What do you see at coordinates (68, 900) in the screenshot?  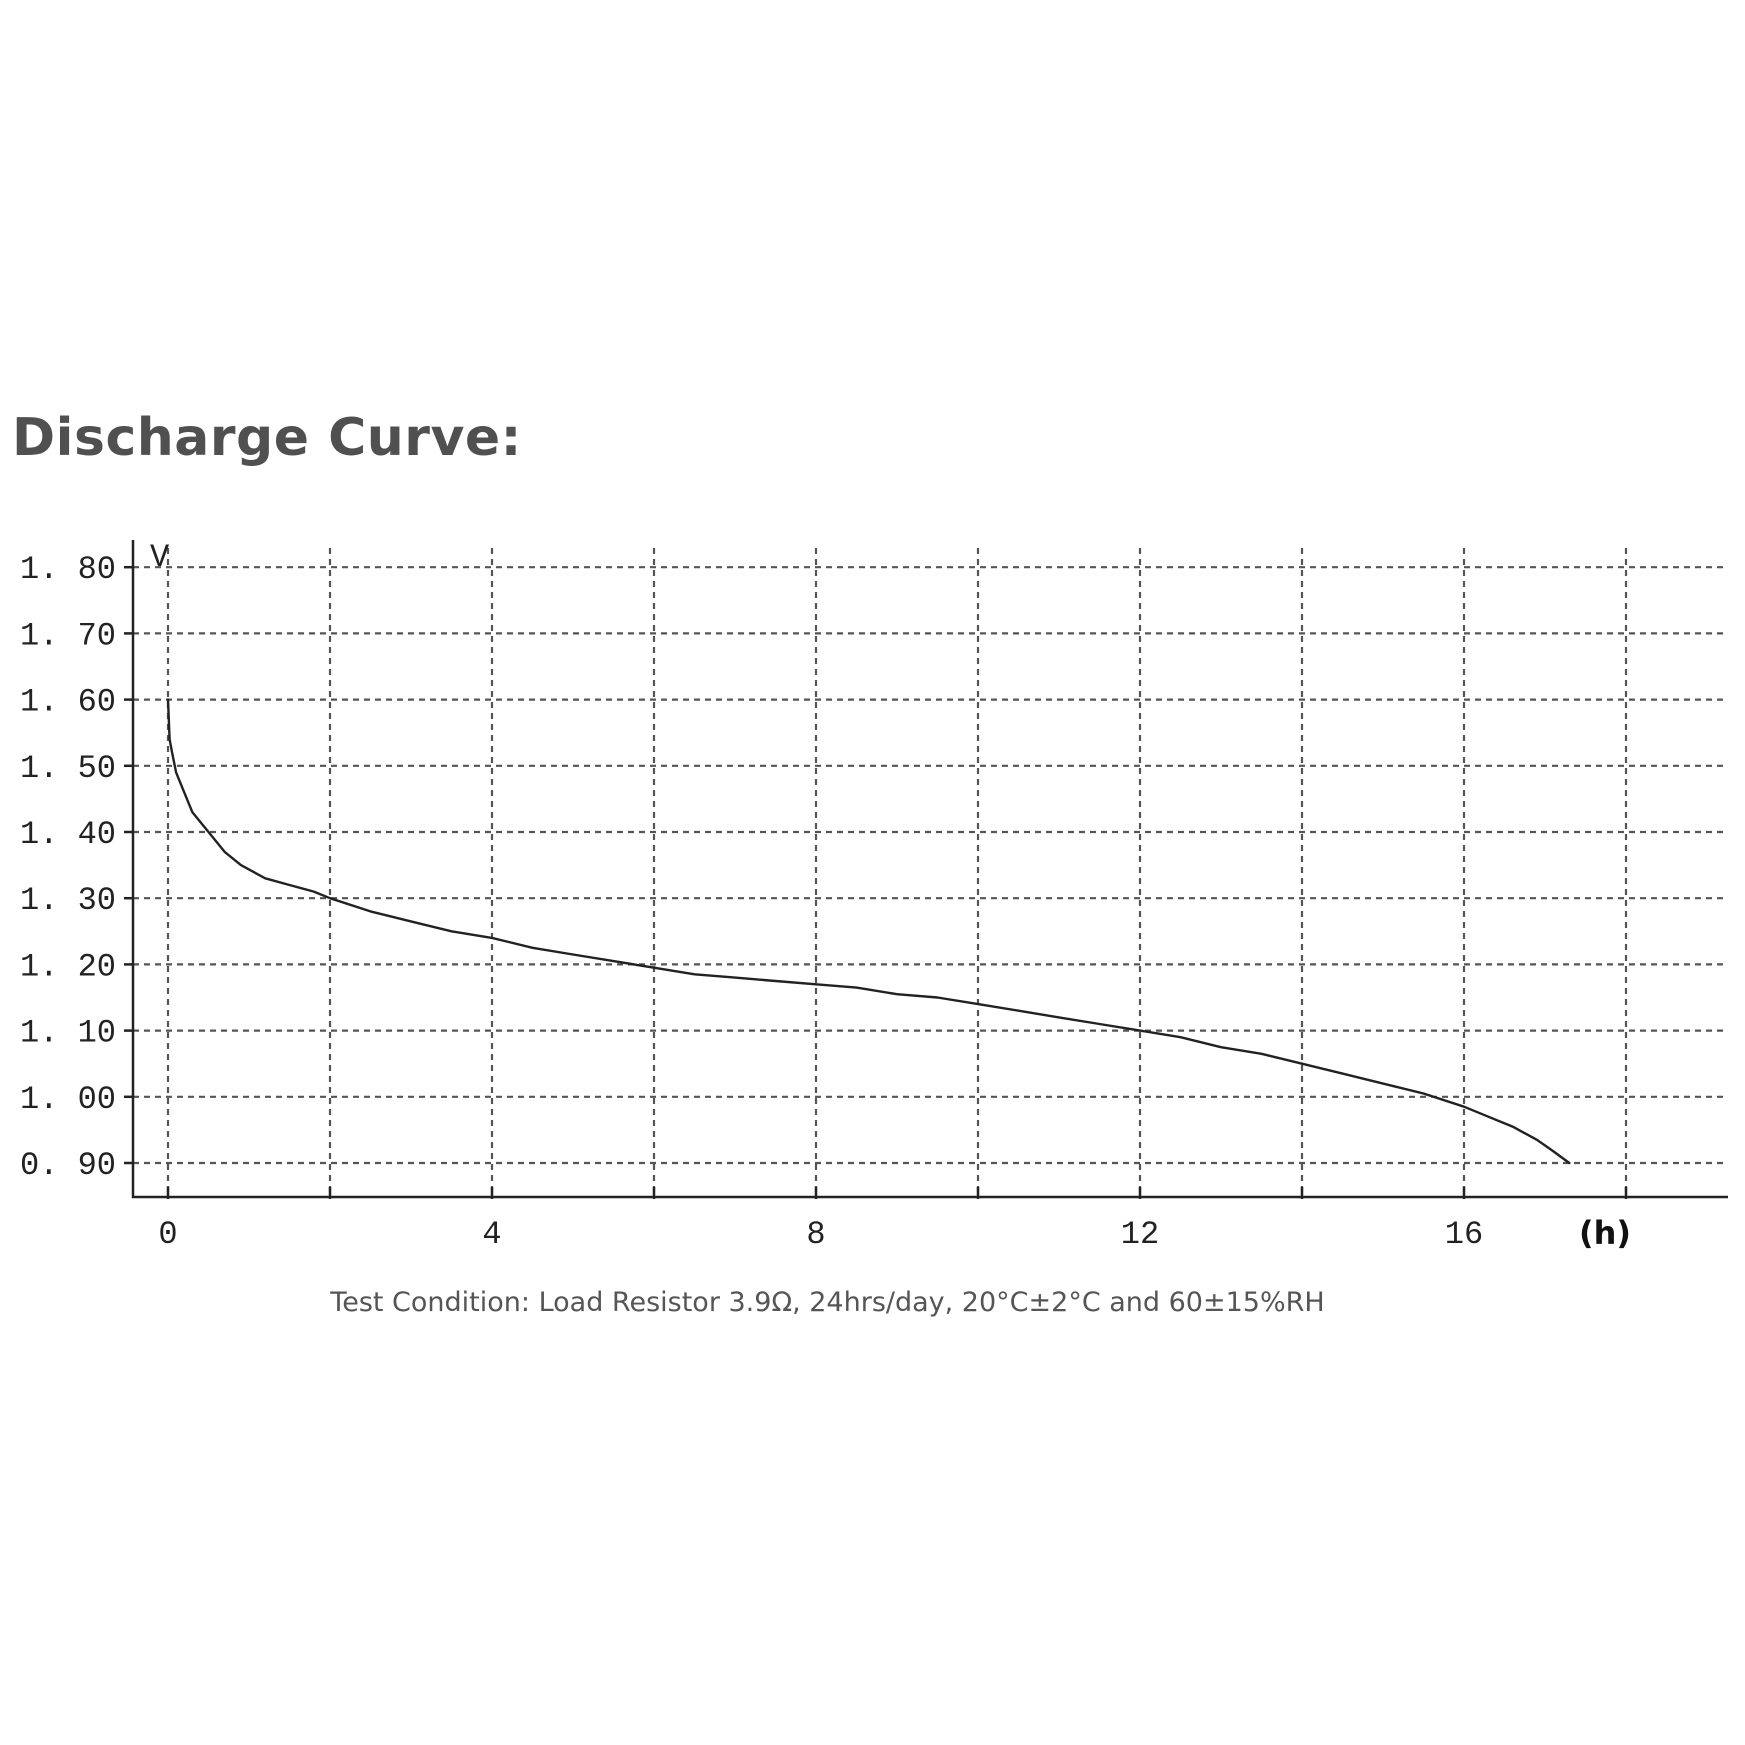 I see `y-tick-label: 1. 30` at bounding box center [68, 900].